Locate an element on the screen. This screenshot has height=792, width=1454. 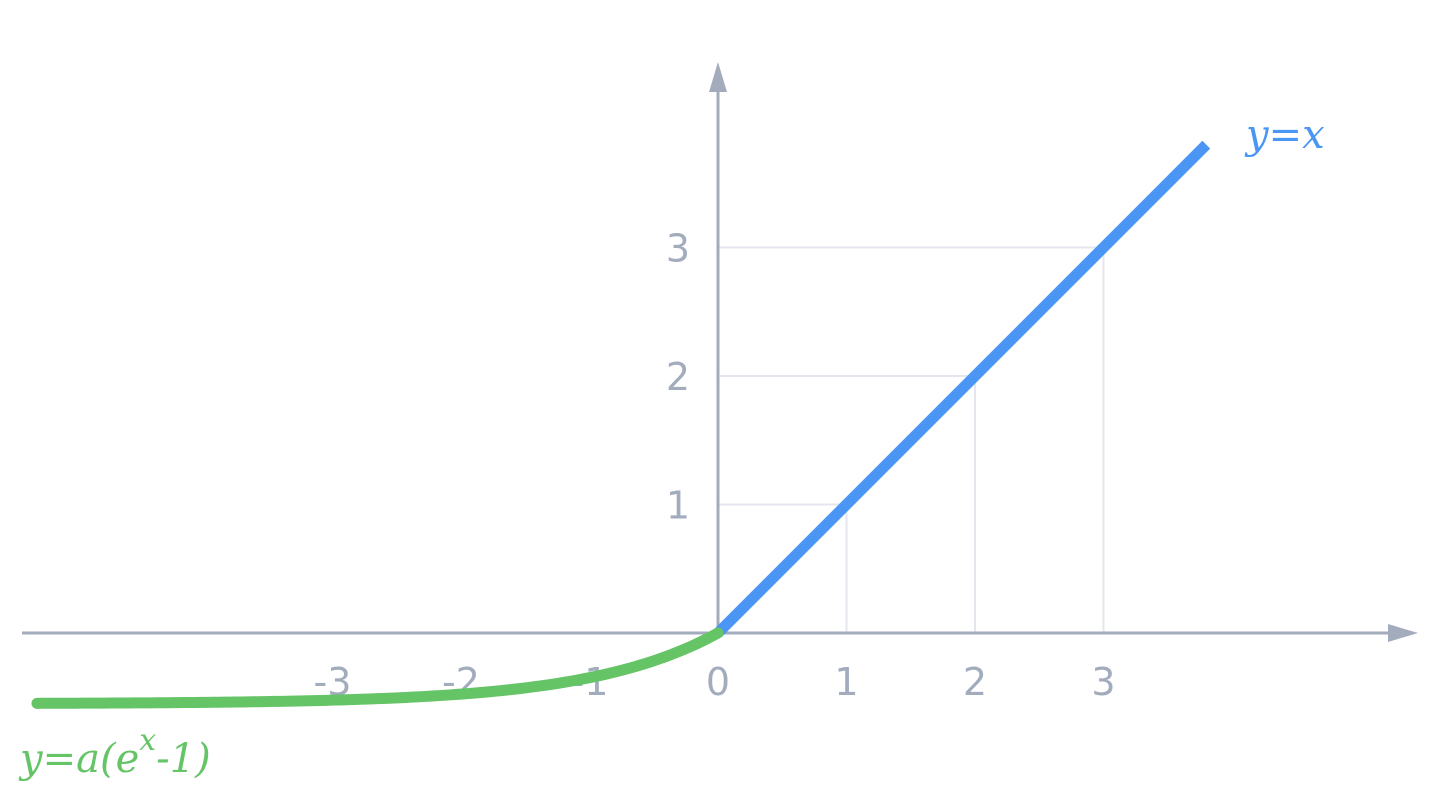
linear-curve-label: y=x is located at coordinates (1284, 135).